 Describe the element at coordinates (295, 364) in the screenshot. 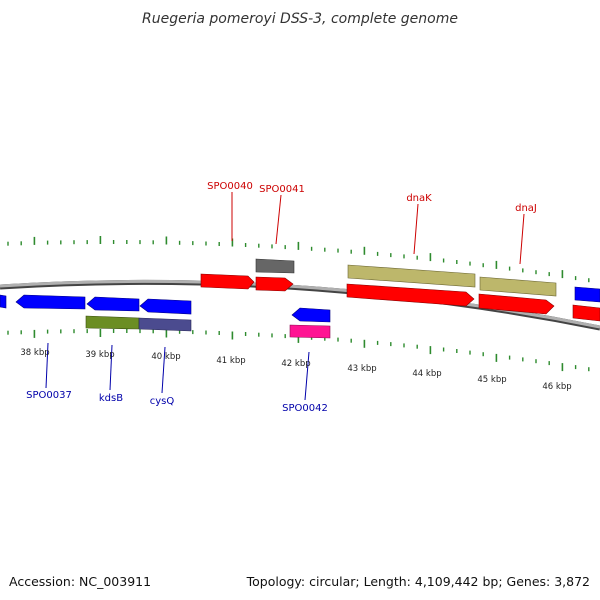

I see `scale-label: 42 kbp` at that location.